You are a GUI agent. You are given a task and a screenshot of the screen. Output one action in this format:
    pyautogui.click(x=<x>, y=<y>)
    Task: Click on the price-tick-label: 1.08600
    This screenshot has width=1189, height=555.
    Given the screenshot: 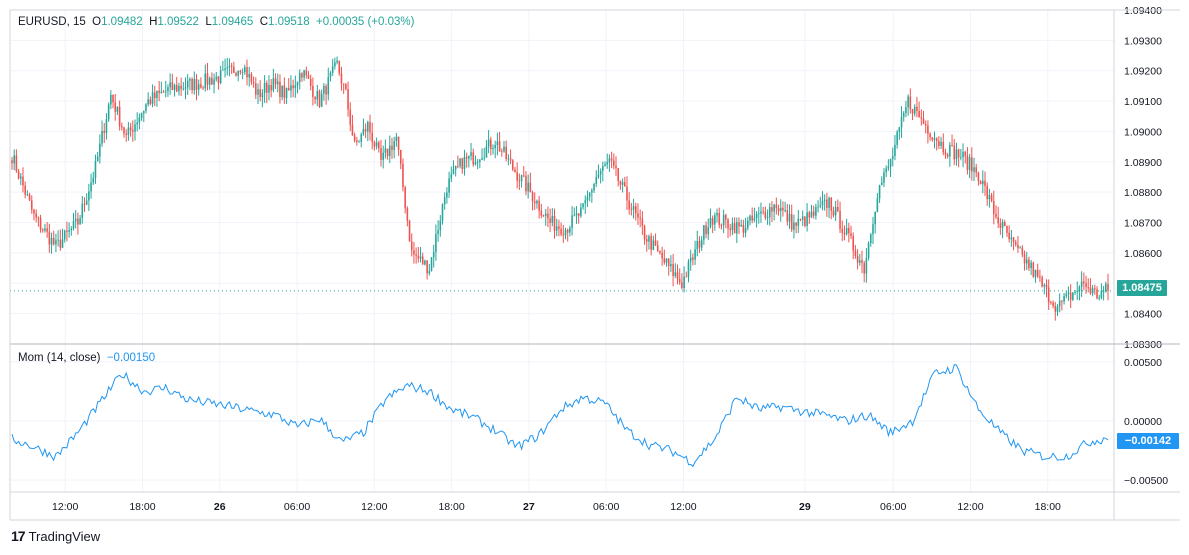 What is the action you would take?
    pyautogui.click(x=1143, y=254)
    